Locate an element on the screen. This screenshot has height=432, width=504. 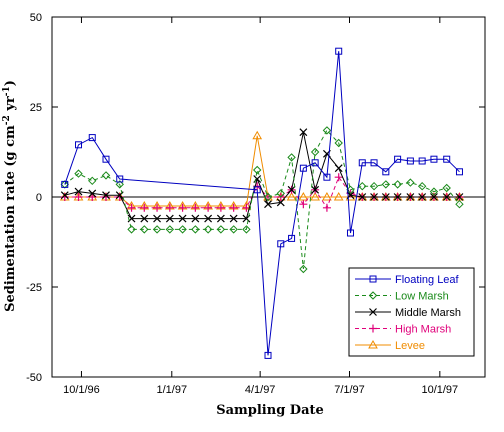
y-tick-label: 50 is located at coordinates (36, 18).